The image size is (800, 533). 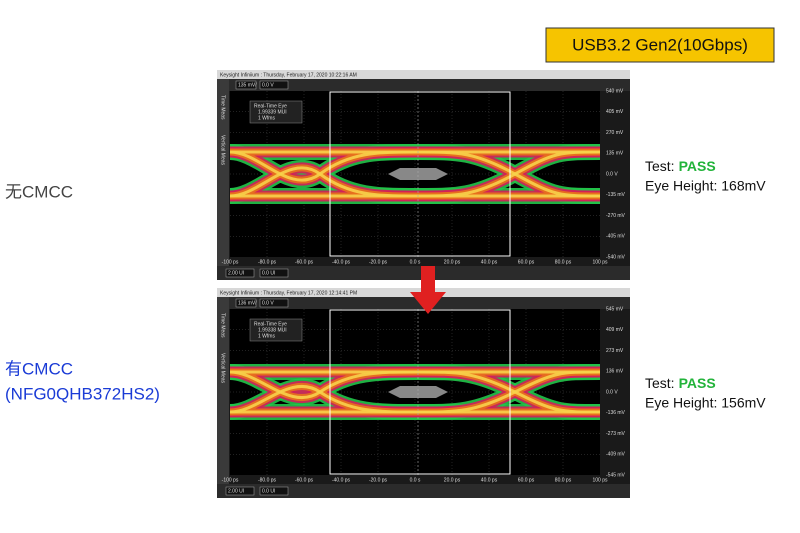 I want to click on info-text: 1.99339 MUI, so click(x=272, y=112).